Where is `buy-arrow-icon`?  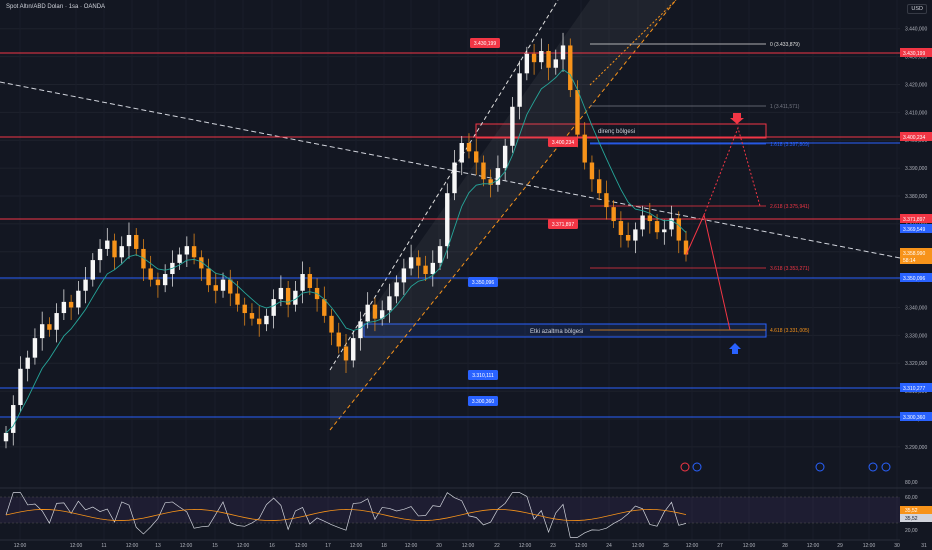
buy-arrow-icon is located at coordinates (735, 348).